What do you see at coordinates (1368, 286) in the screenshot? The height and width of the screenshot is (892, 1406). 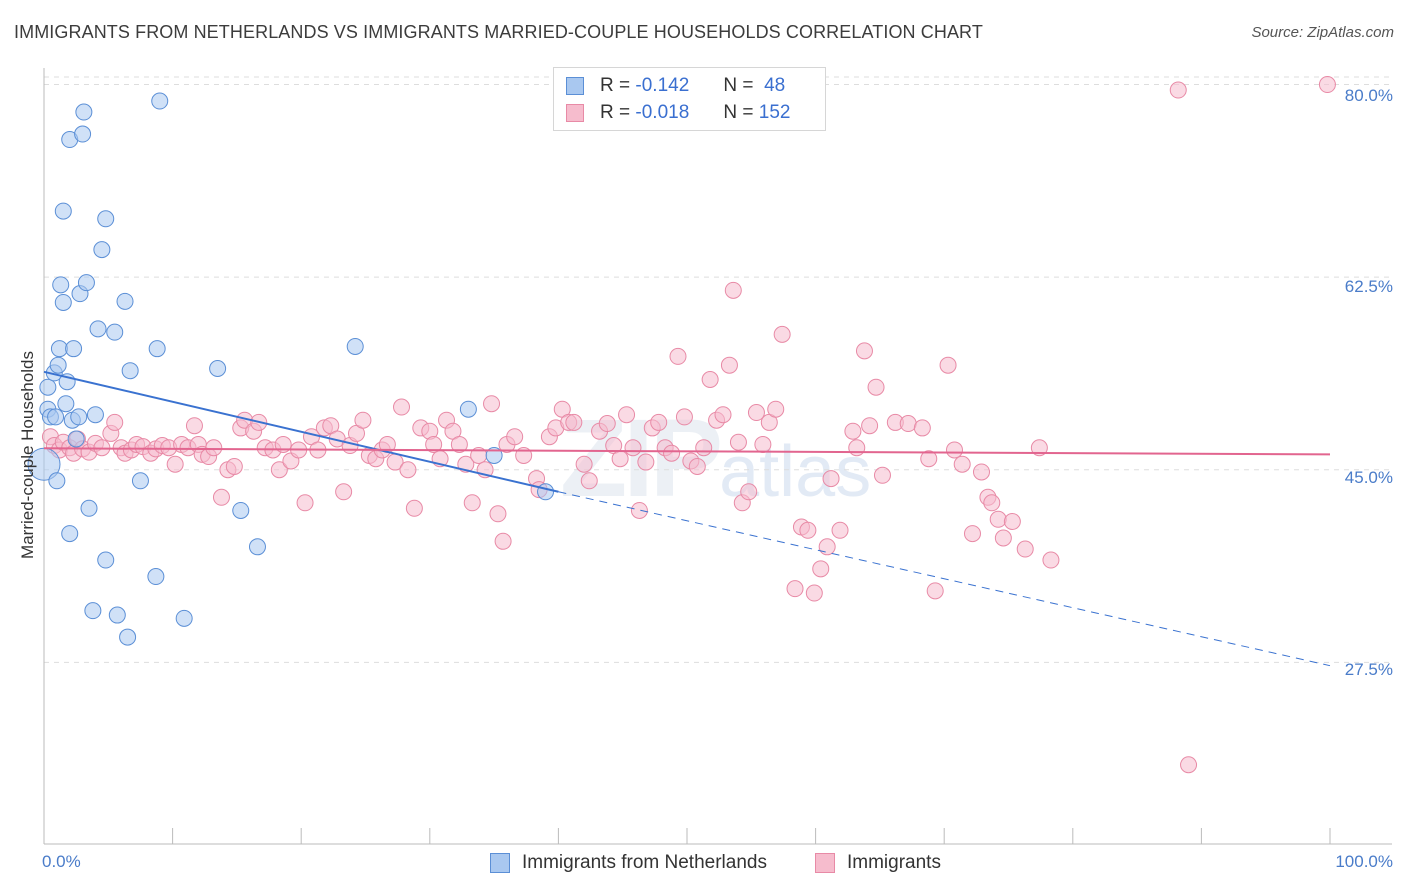 I see `y-tick-label: 62.5%` at bounding box center [1368, 286].